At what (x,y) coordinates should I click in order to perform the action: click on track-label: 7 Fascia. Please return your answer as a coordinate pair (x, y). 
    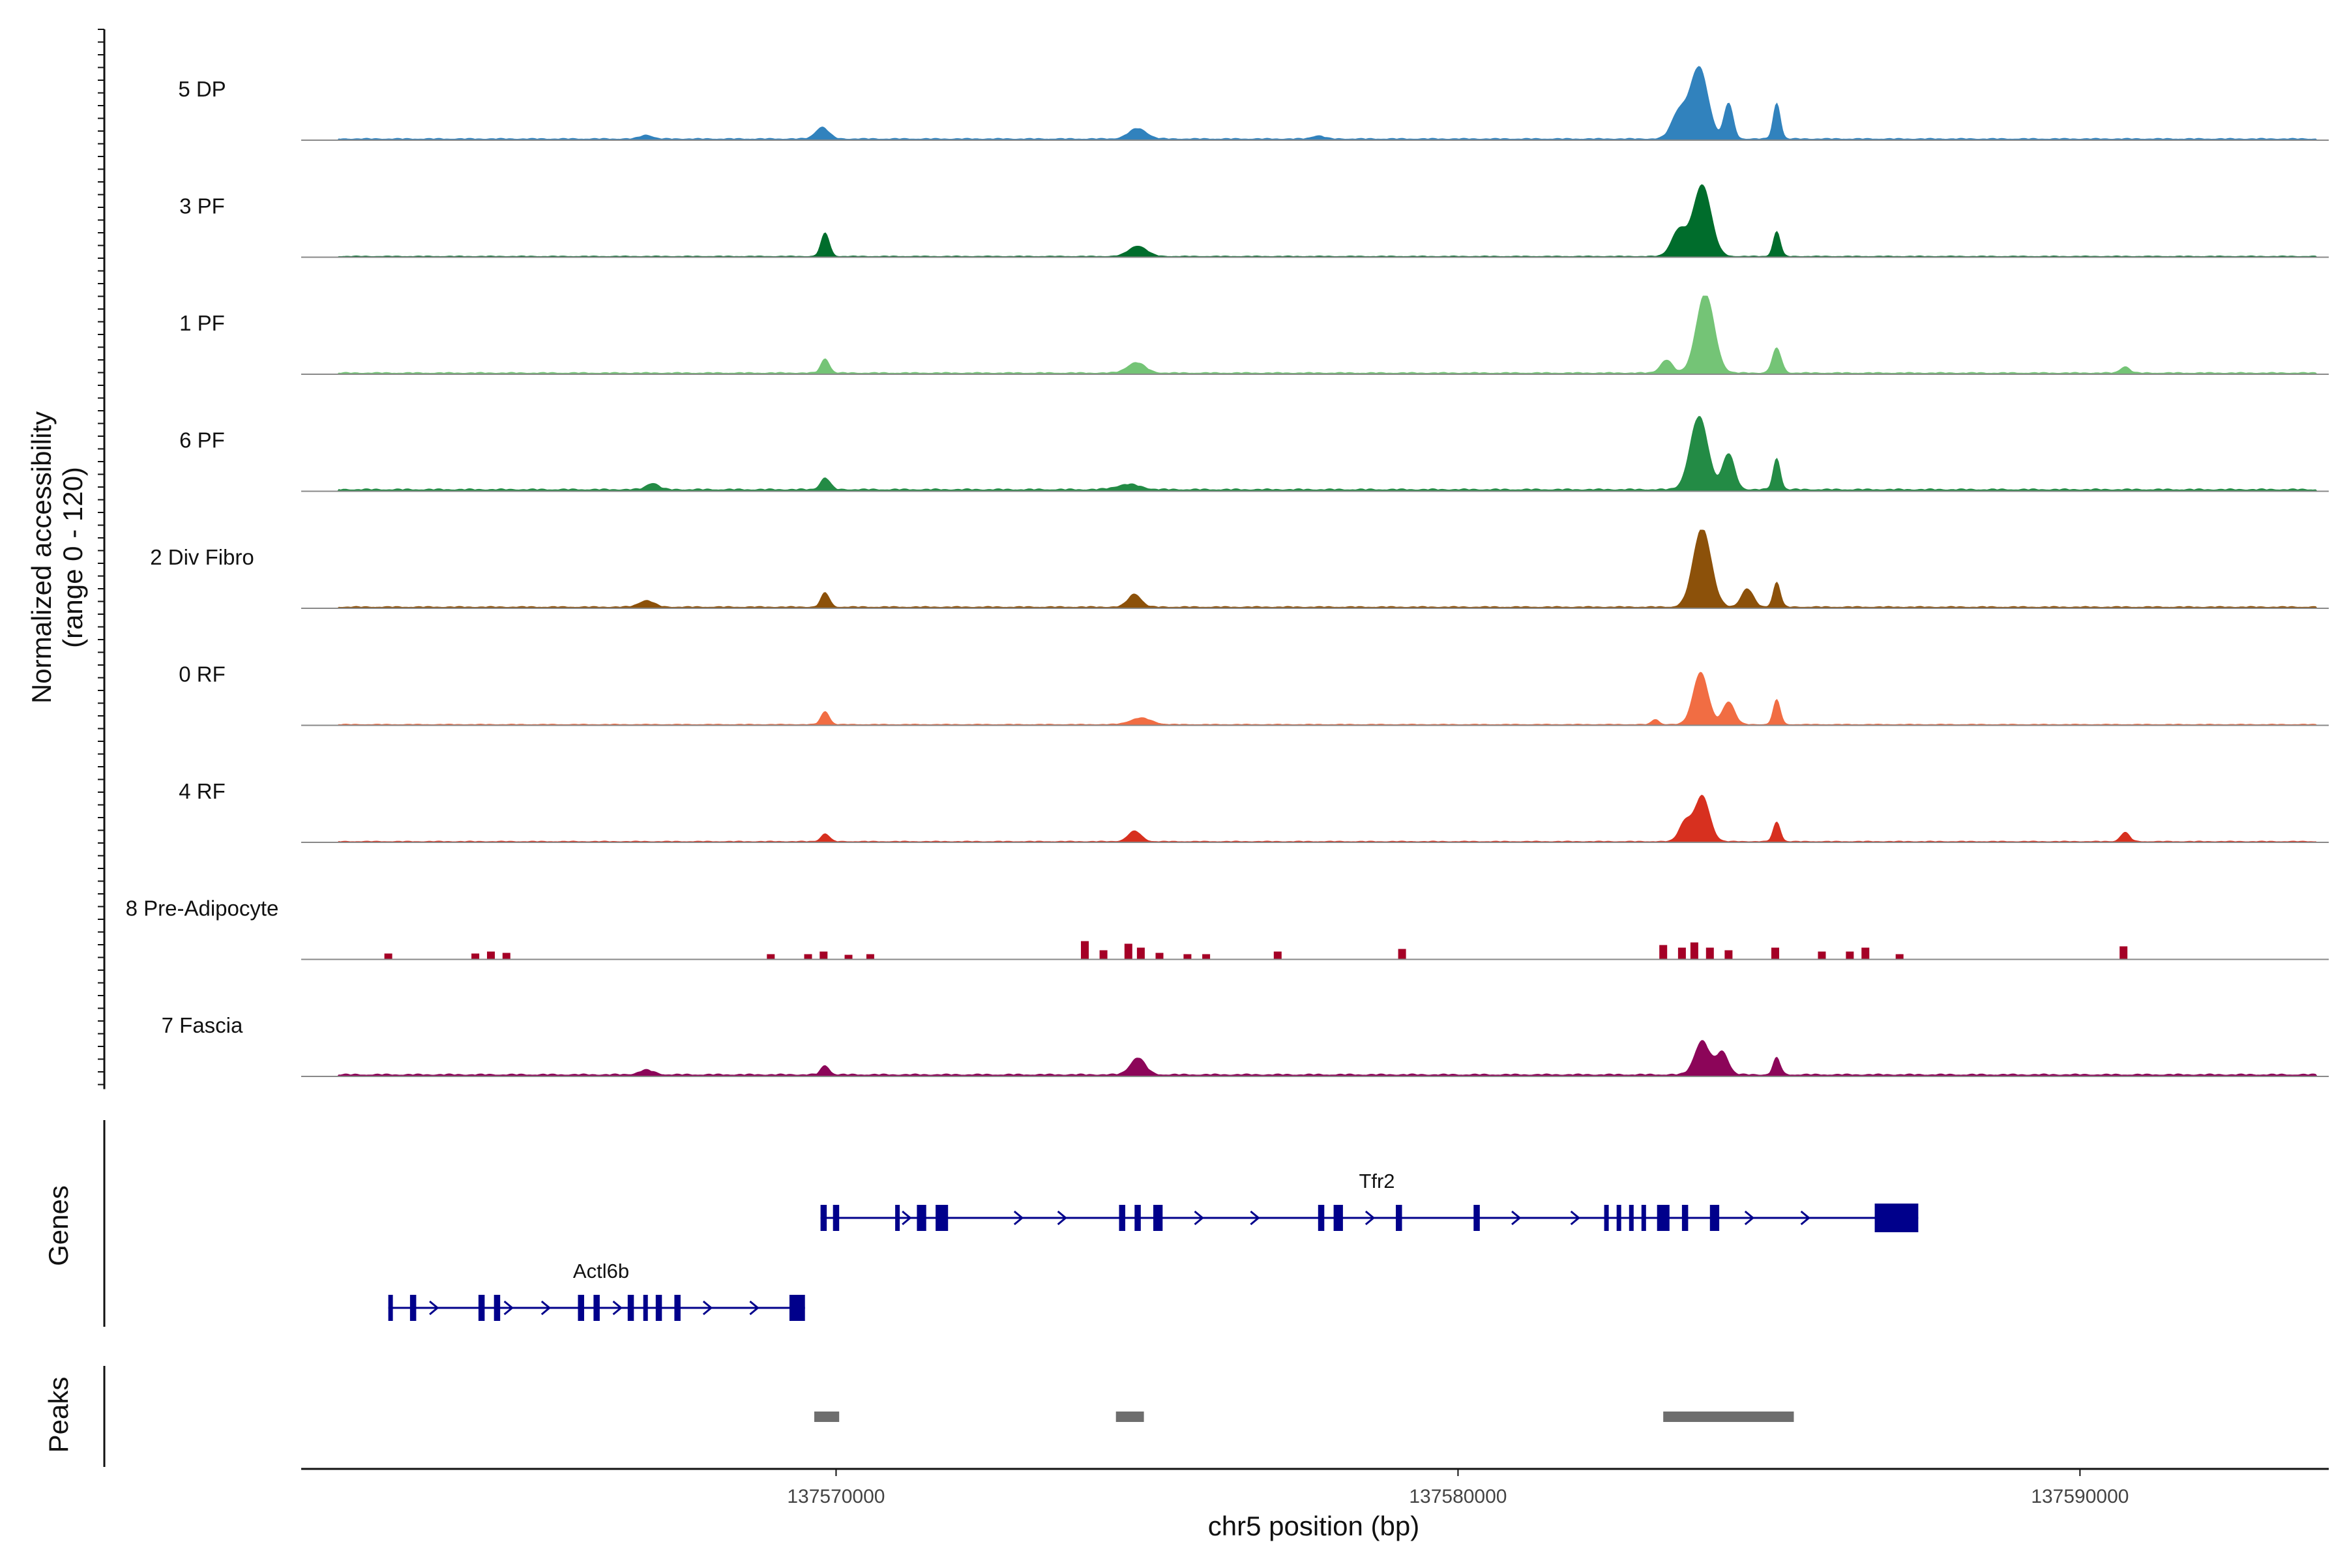
    Looking at the image, I should click on (202, 1025).